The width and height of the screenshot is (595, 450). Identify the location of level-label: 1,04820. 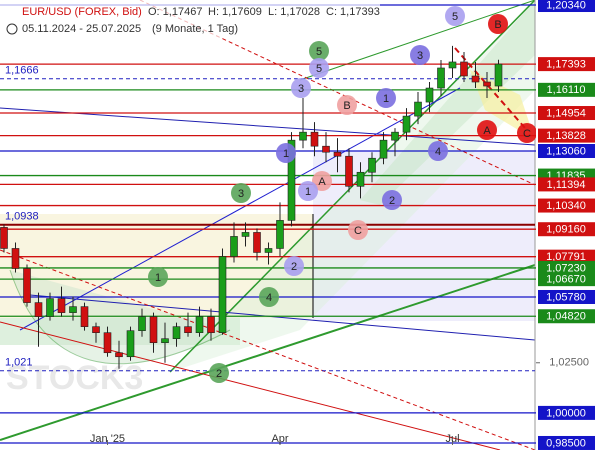
(566, 317).